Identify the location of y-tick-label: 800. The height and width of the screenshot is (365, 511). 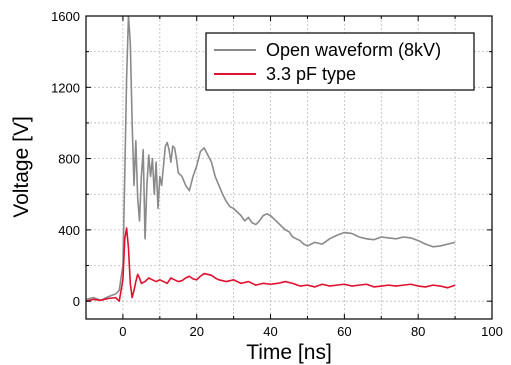
(69, 159).